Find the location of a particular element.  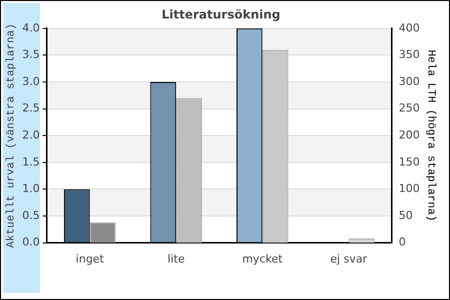

y-tick-label: 1.5 is located at coordinates (31, 161).